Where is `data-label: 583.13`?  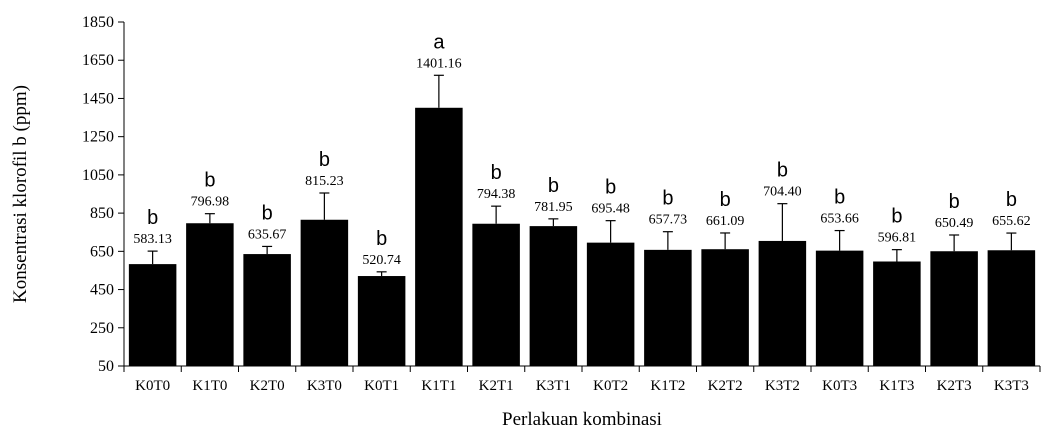 data-label: 583.13 is located at coordinates (152, 239).